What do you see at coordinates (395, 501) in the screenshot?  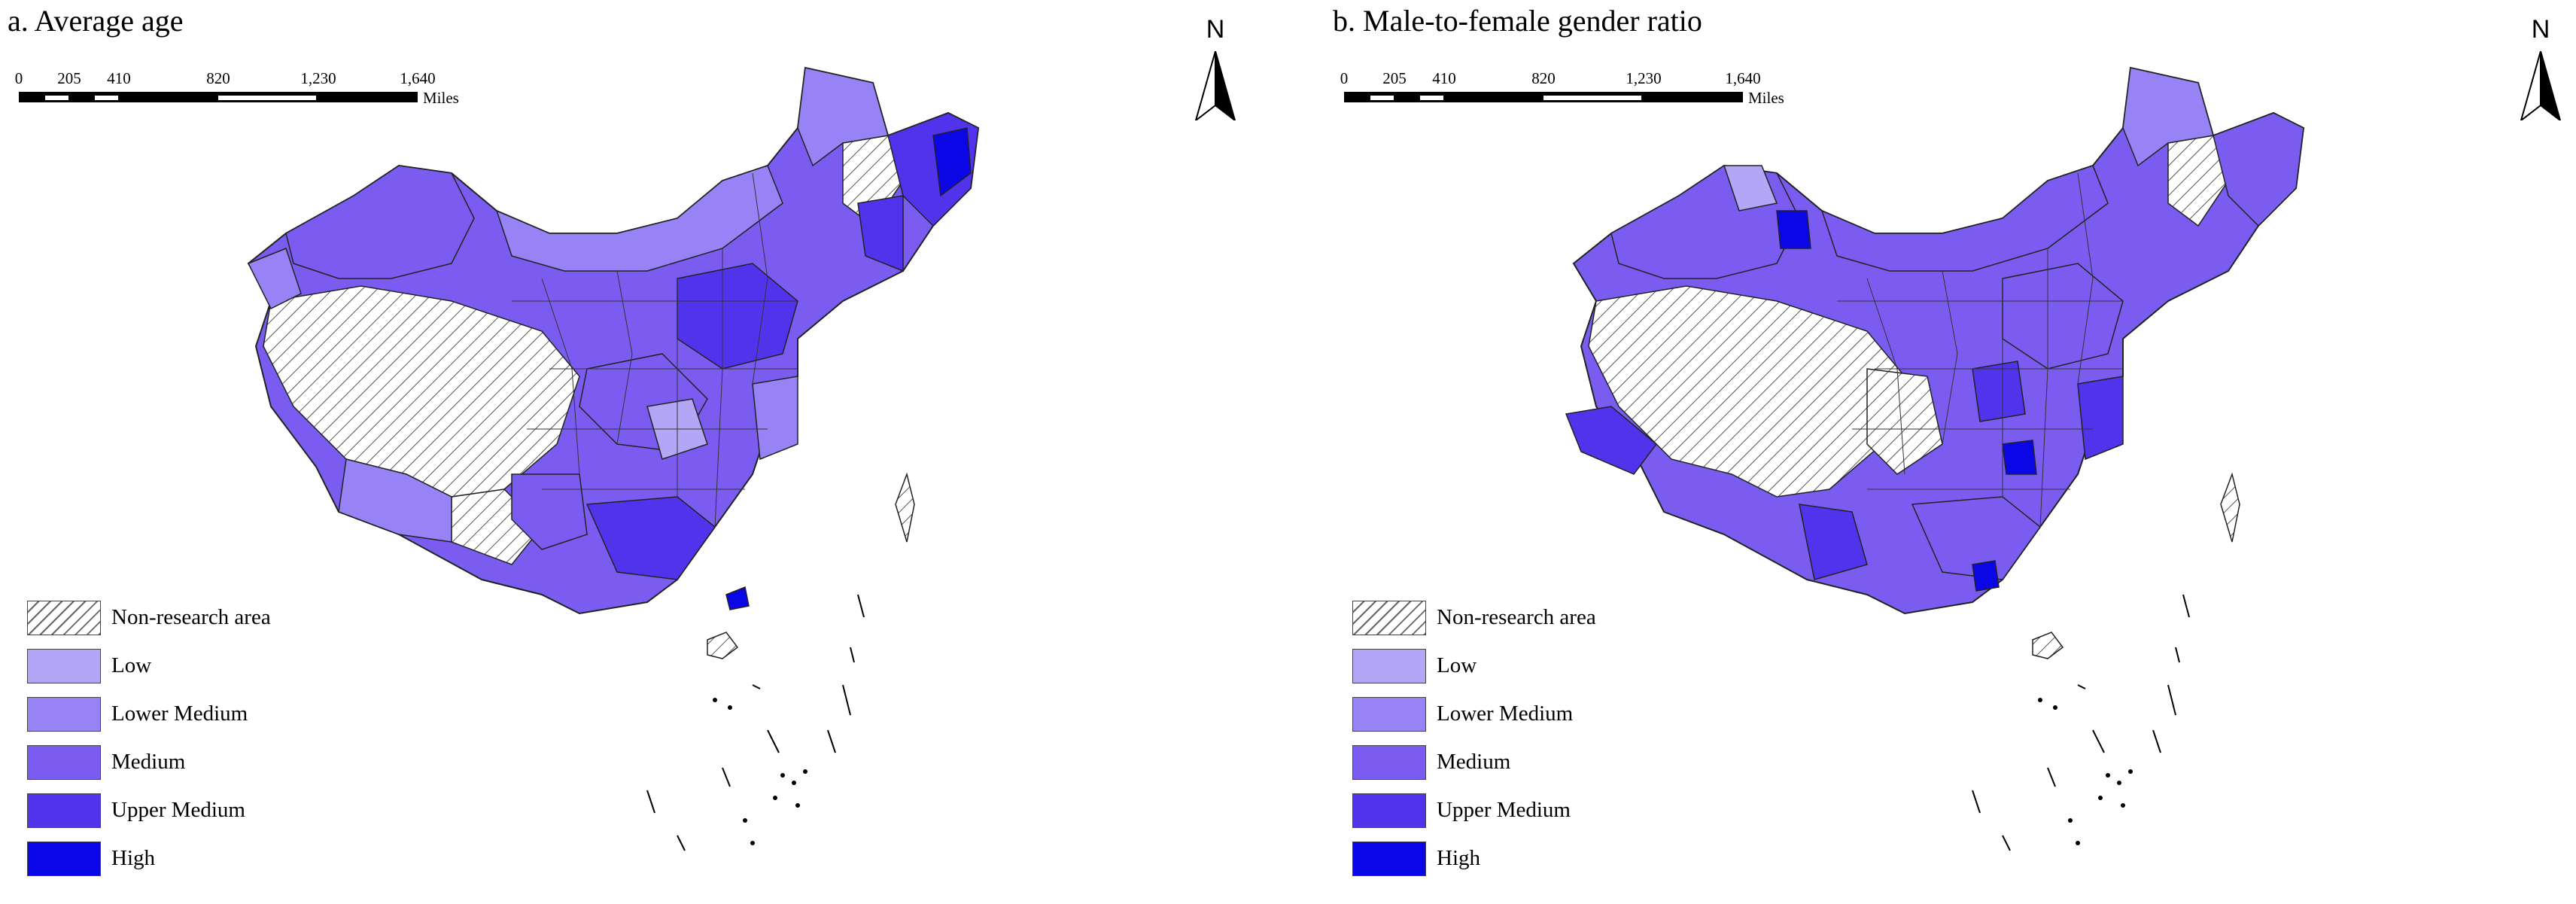 I see `region-tibet` at bounding box center [395, 501].